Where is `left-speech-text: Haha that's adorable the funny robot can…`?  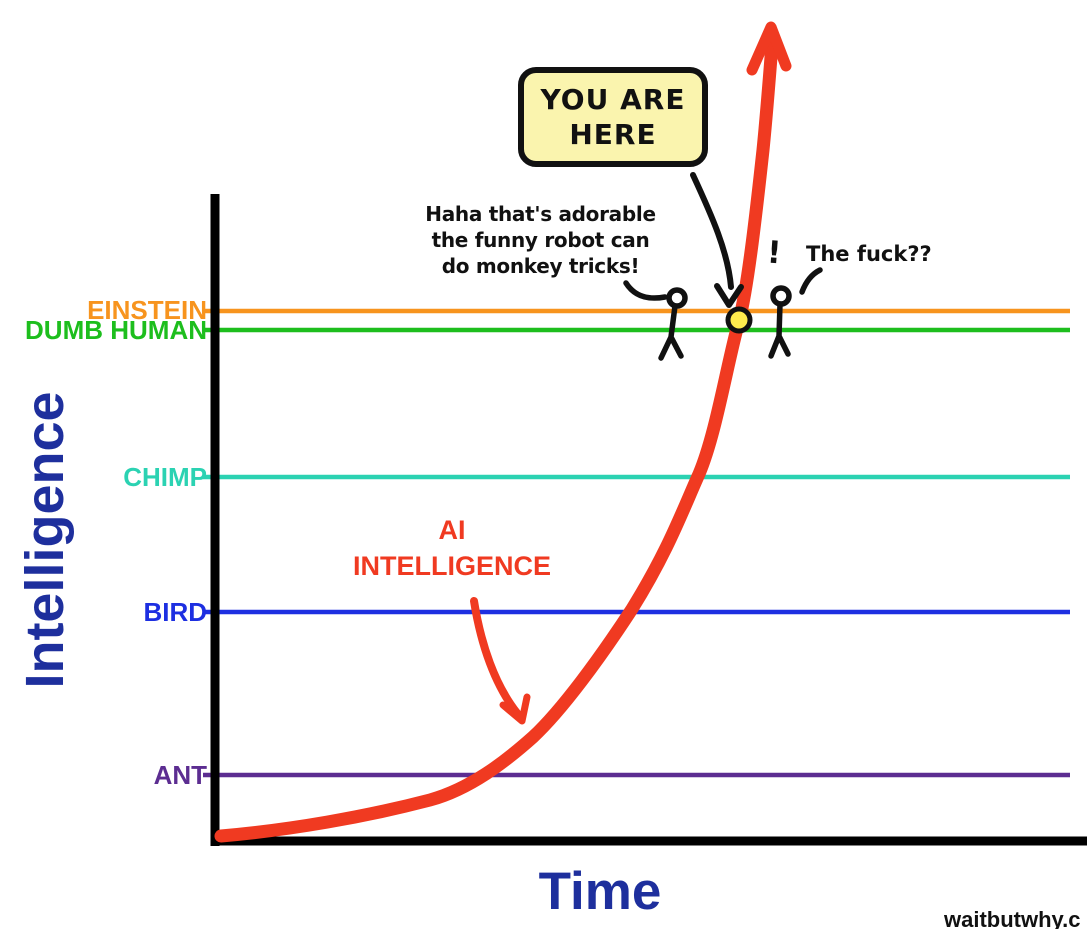 left-speech-text: Haha that's adorable the funny robot can… is located at coordinates (540, 240).